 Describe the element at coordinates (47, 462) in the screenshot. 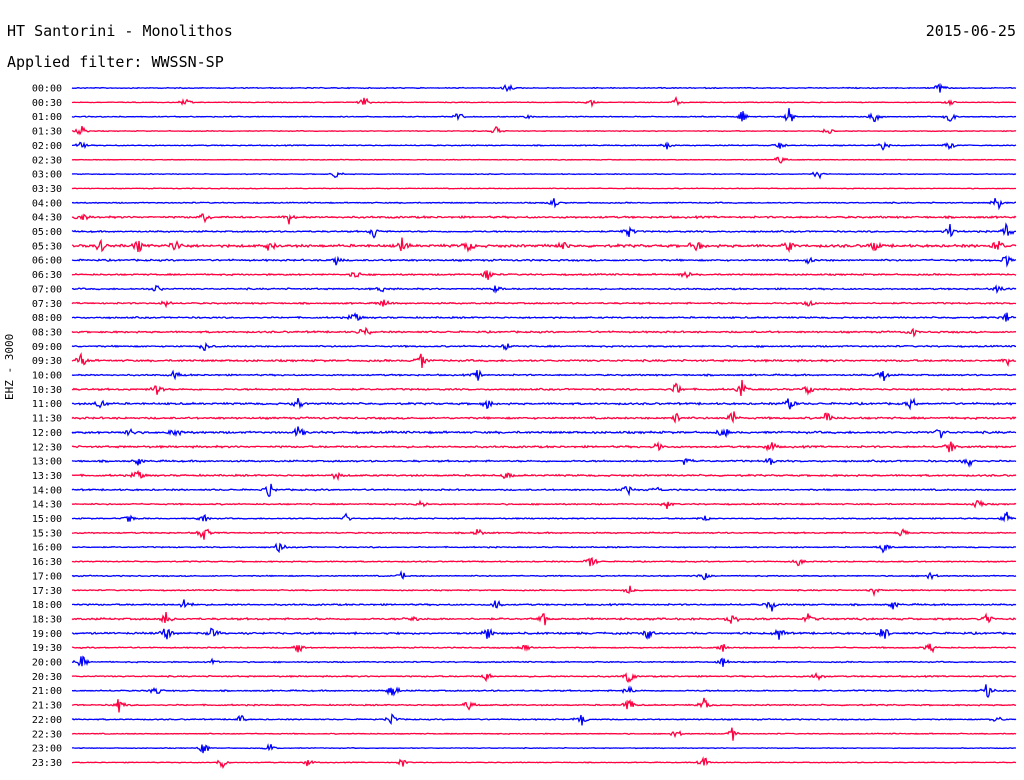

I see `row-time-label: 13:00` at that location.